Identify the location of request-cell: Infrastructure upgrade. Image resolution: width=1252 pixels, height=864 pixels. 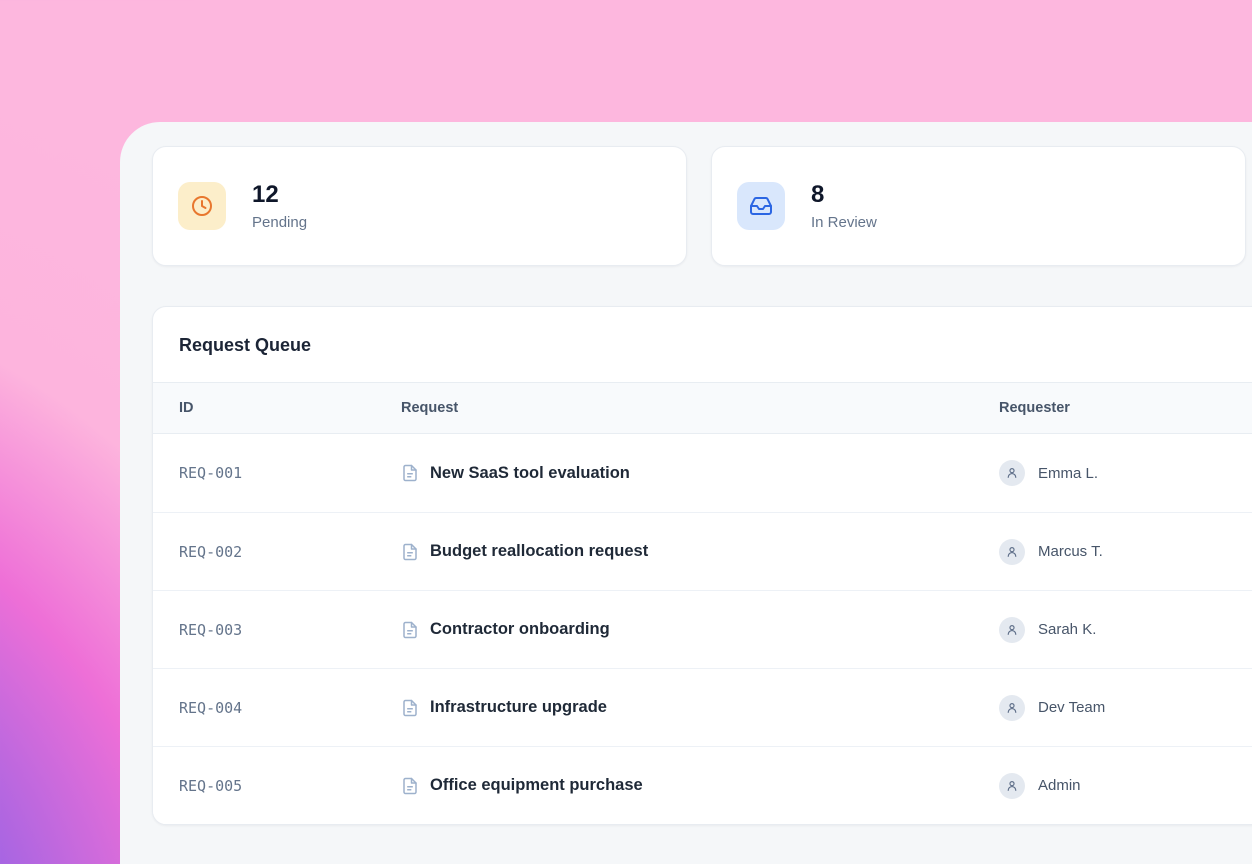
(700, 707).